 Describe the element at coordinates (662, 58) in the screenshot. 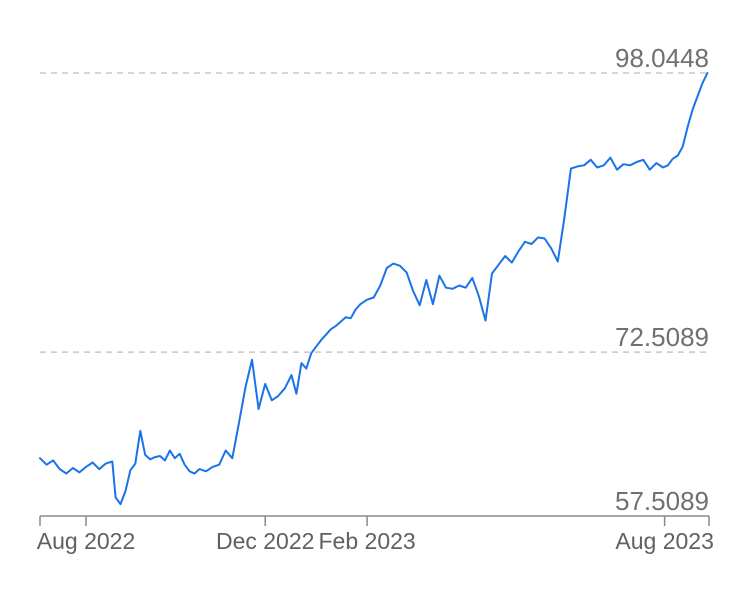

I see `y-tick-label: 98.0448` at that location.